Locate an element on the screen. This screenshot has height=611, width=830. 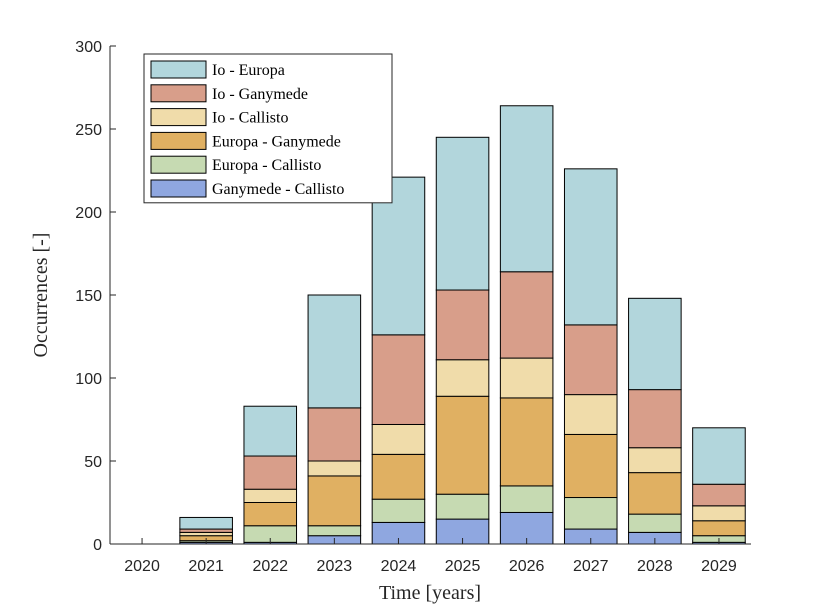
y-tick-label: 250 is located at coordinates (88, 130).